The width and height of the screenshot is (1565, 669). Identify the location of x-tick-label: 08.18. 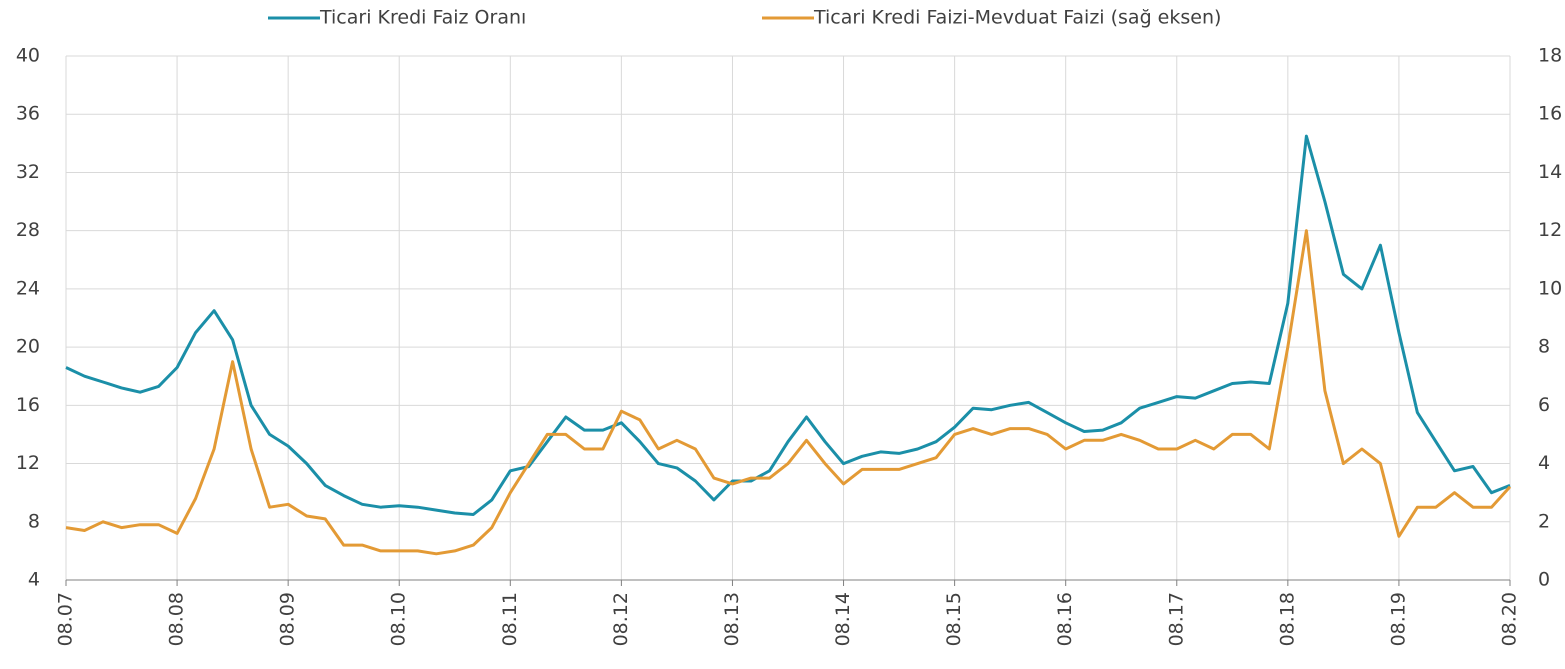
(1287, 619).